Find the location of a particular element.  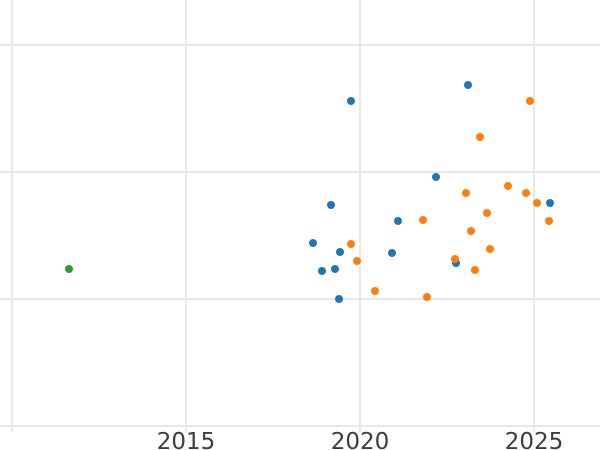

x-axis-tick-label: 2020 is located at coordinates (360, 439).